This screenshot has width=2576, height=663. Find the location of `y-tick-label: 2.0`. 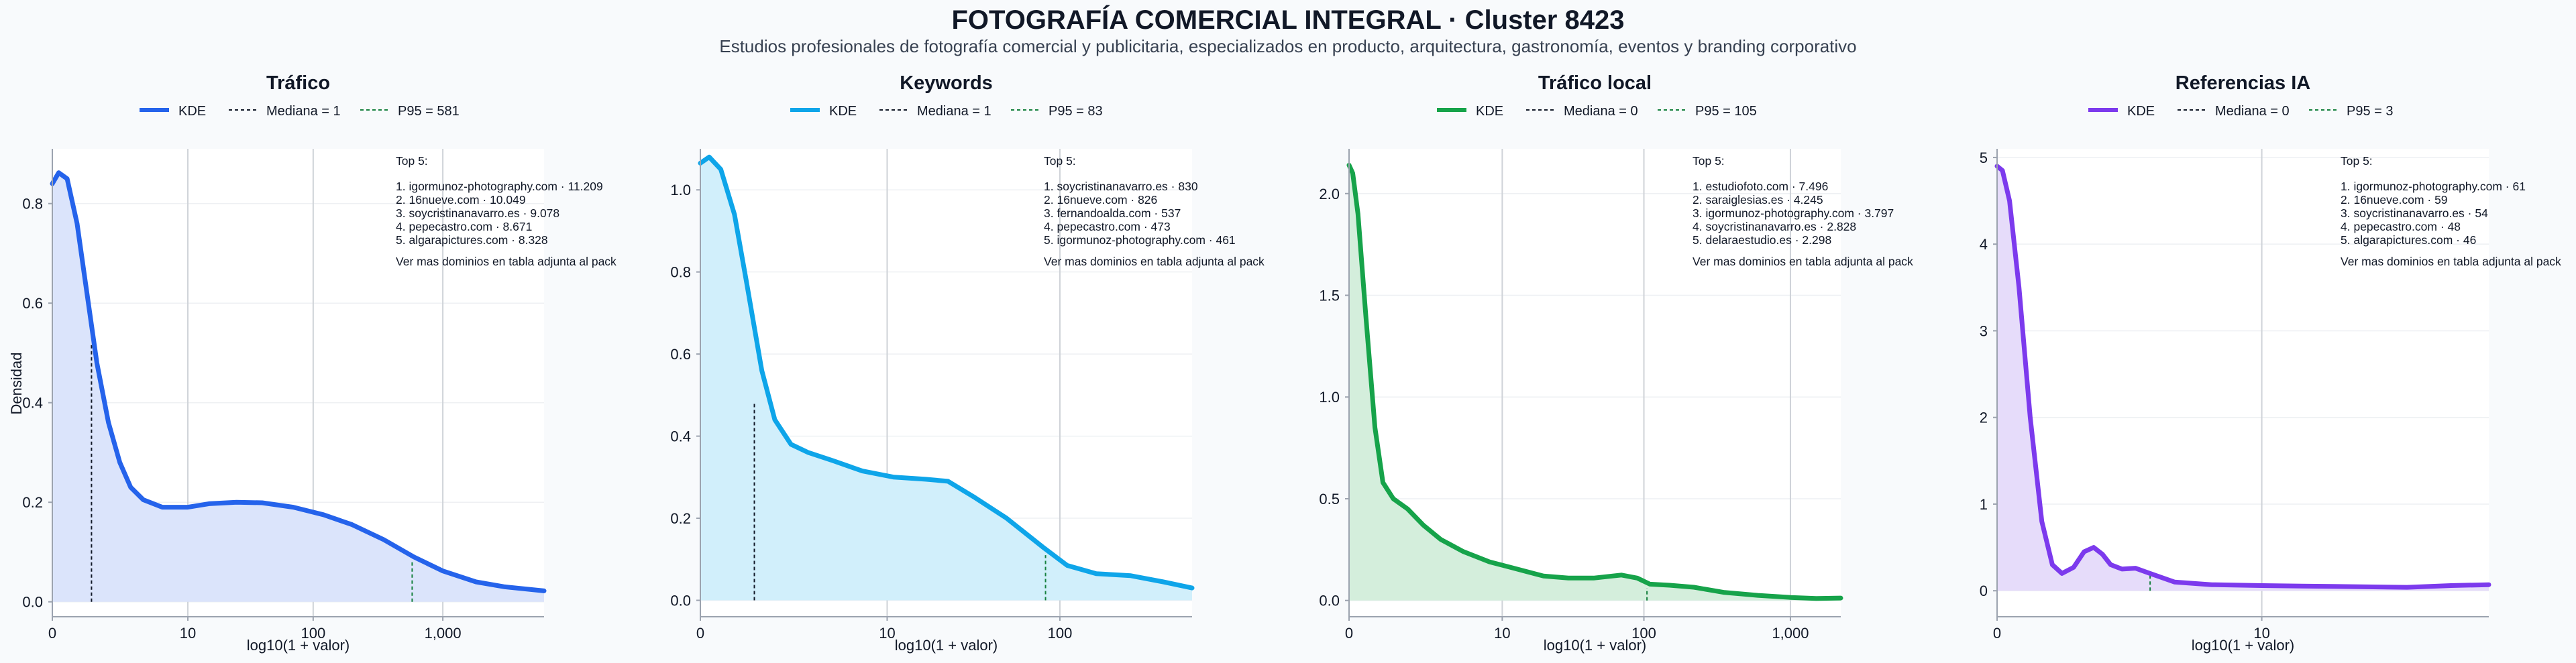

y-tick-label: 2.0 is located at coordinates (1329, 194).